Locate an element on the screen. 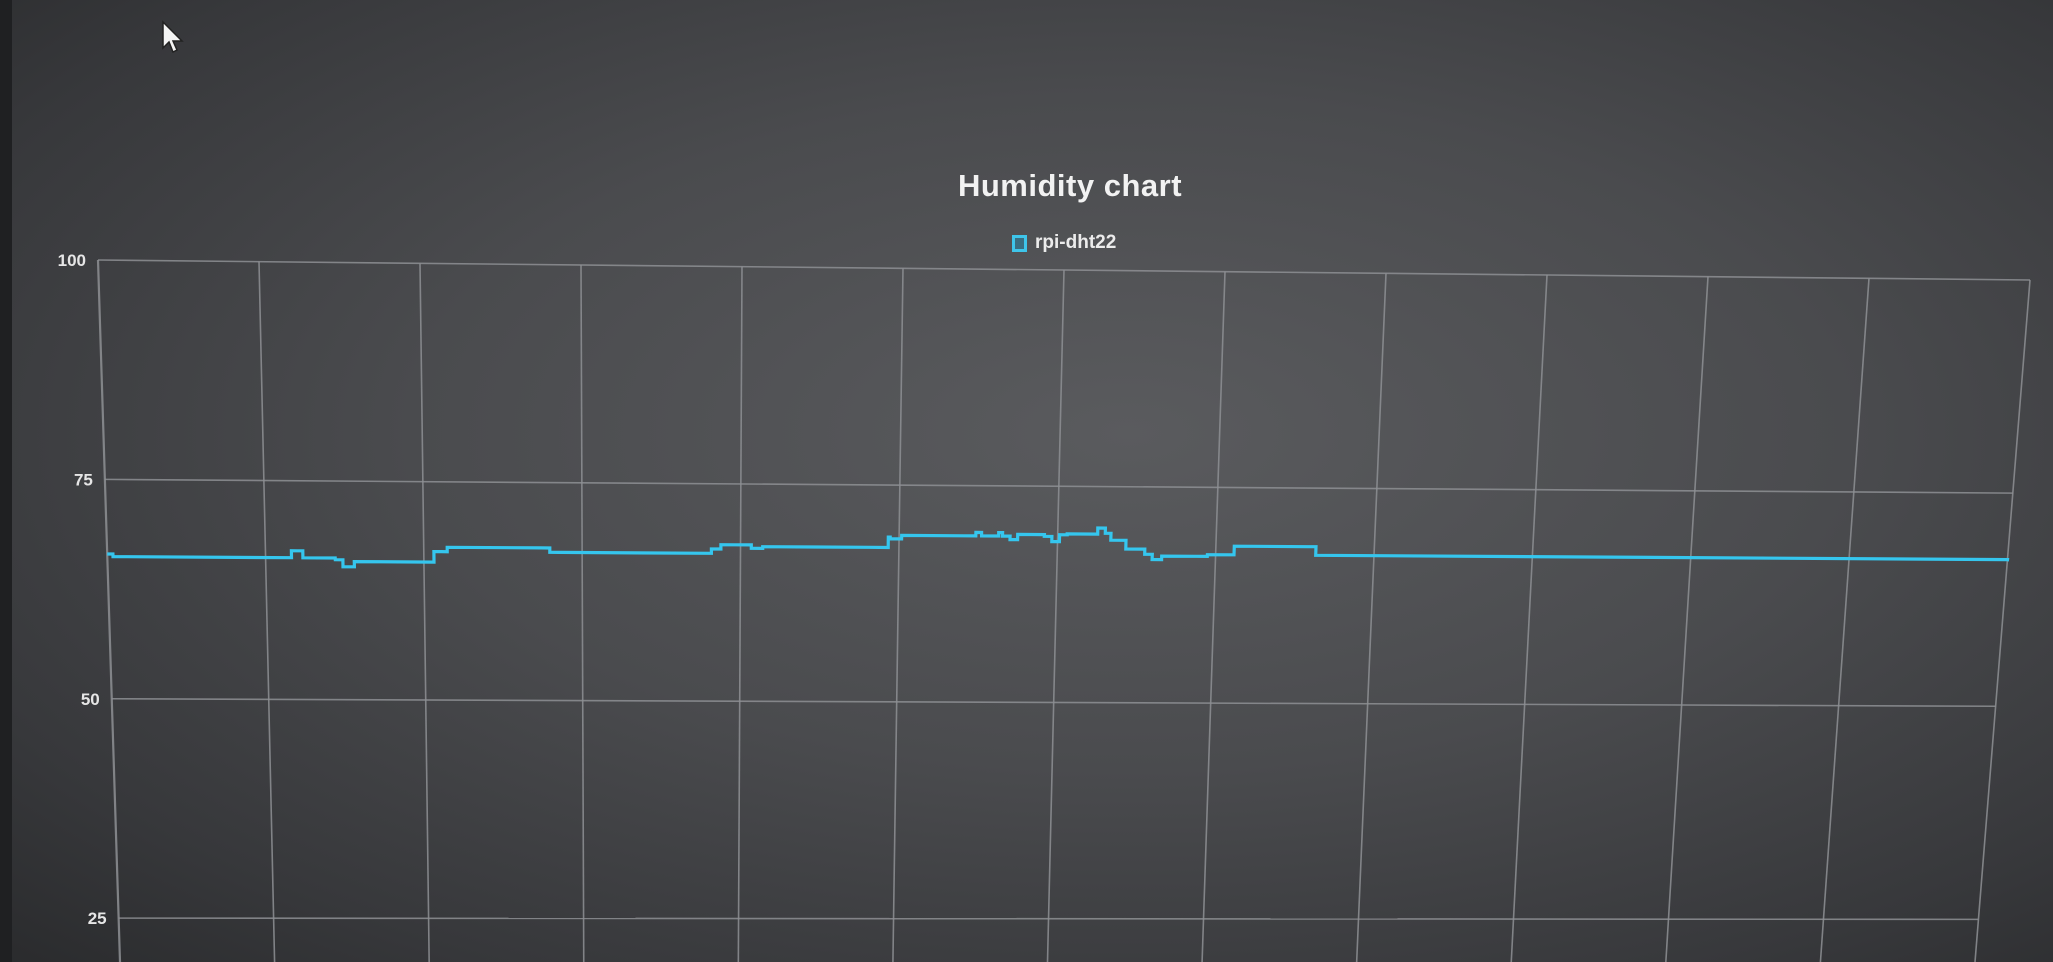  chart-legend: rpi-dht22 is located at coordinates (1064, 243).